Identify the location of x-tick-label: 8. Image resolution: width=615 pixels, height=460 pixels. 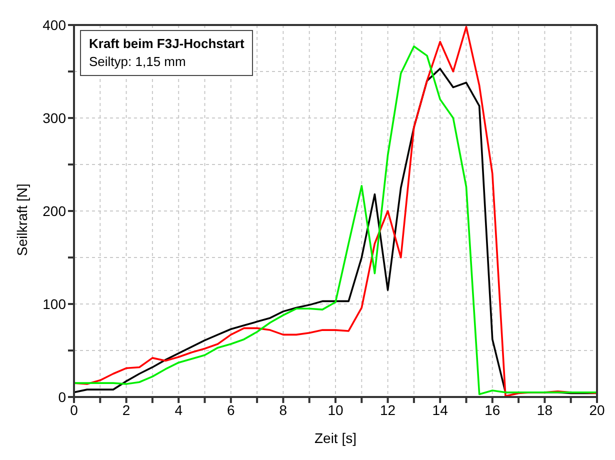
(283, 410).